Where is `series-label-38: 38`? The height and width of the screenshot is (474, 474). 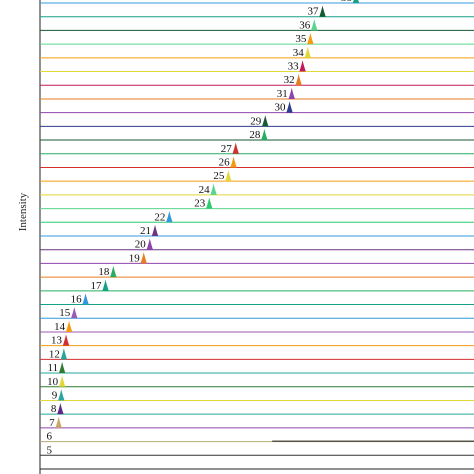
series-label-38: 38 is located at coordinates (347, 2).